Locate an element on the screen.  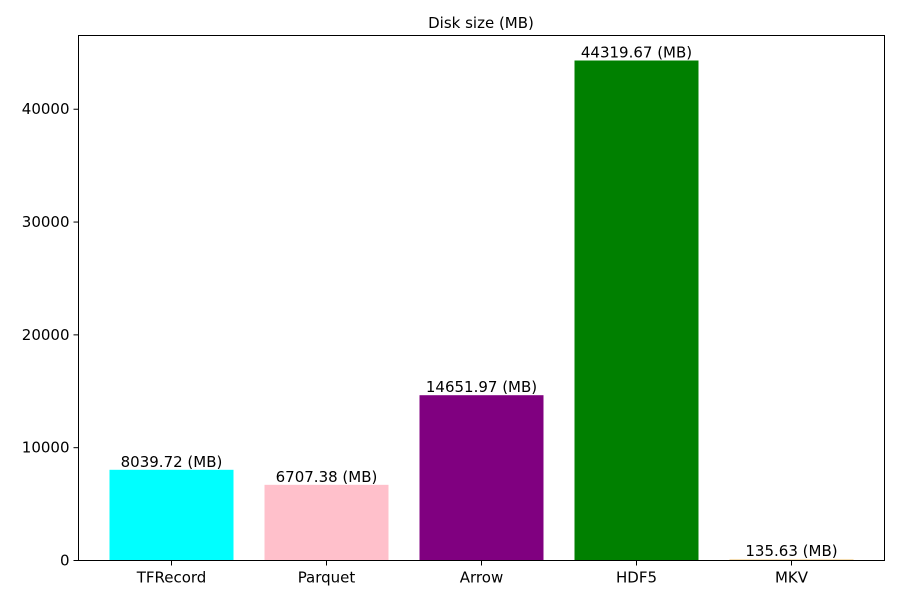
bar-value-label-mkv: 135.63 (MB) is located at coordinates (791, 551).